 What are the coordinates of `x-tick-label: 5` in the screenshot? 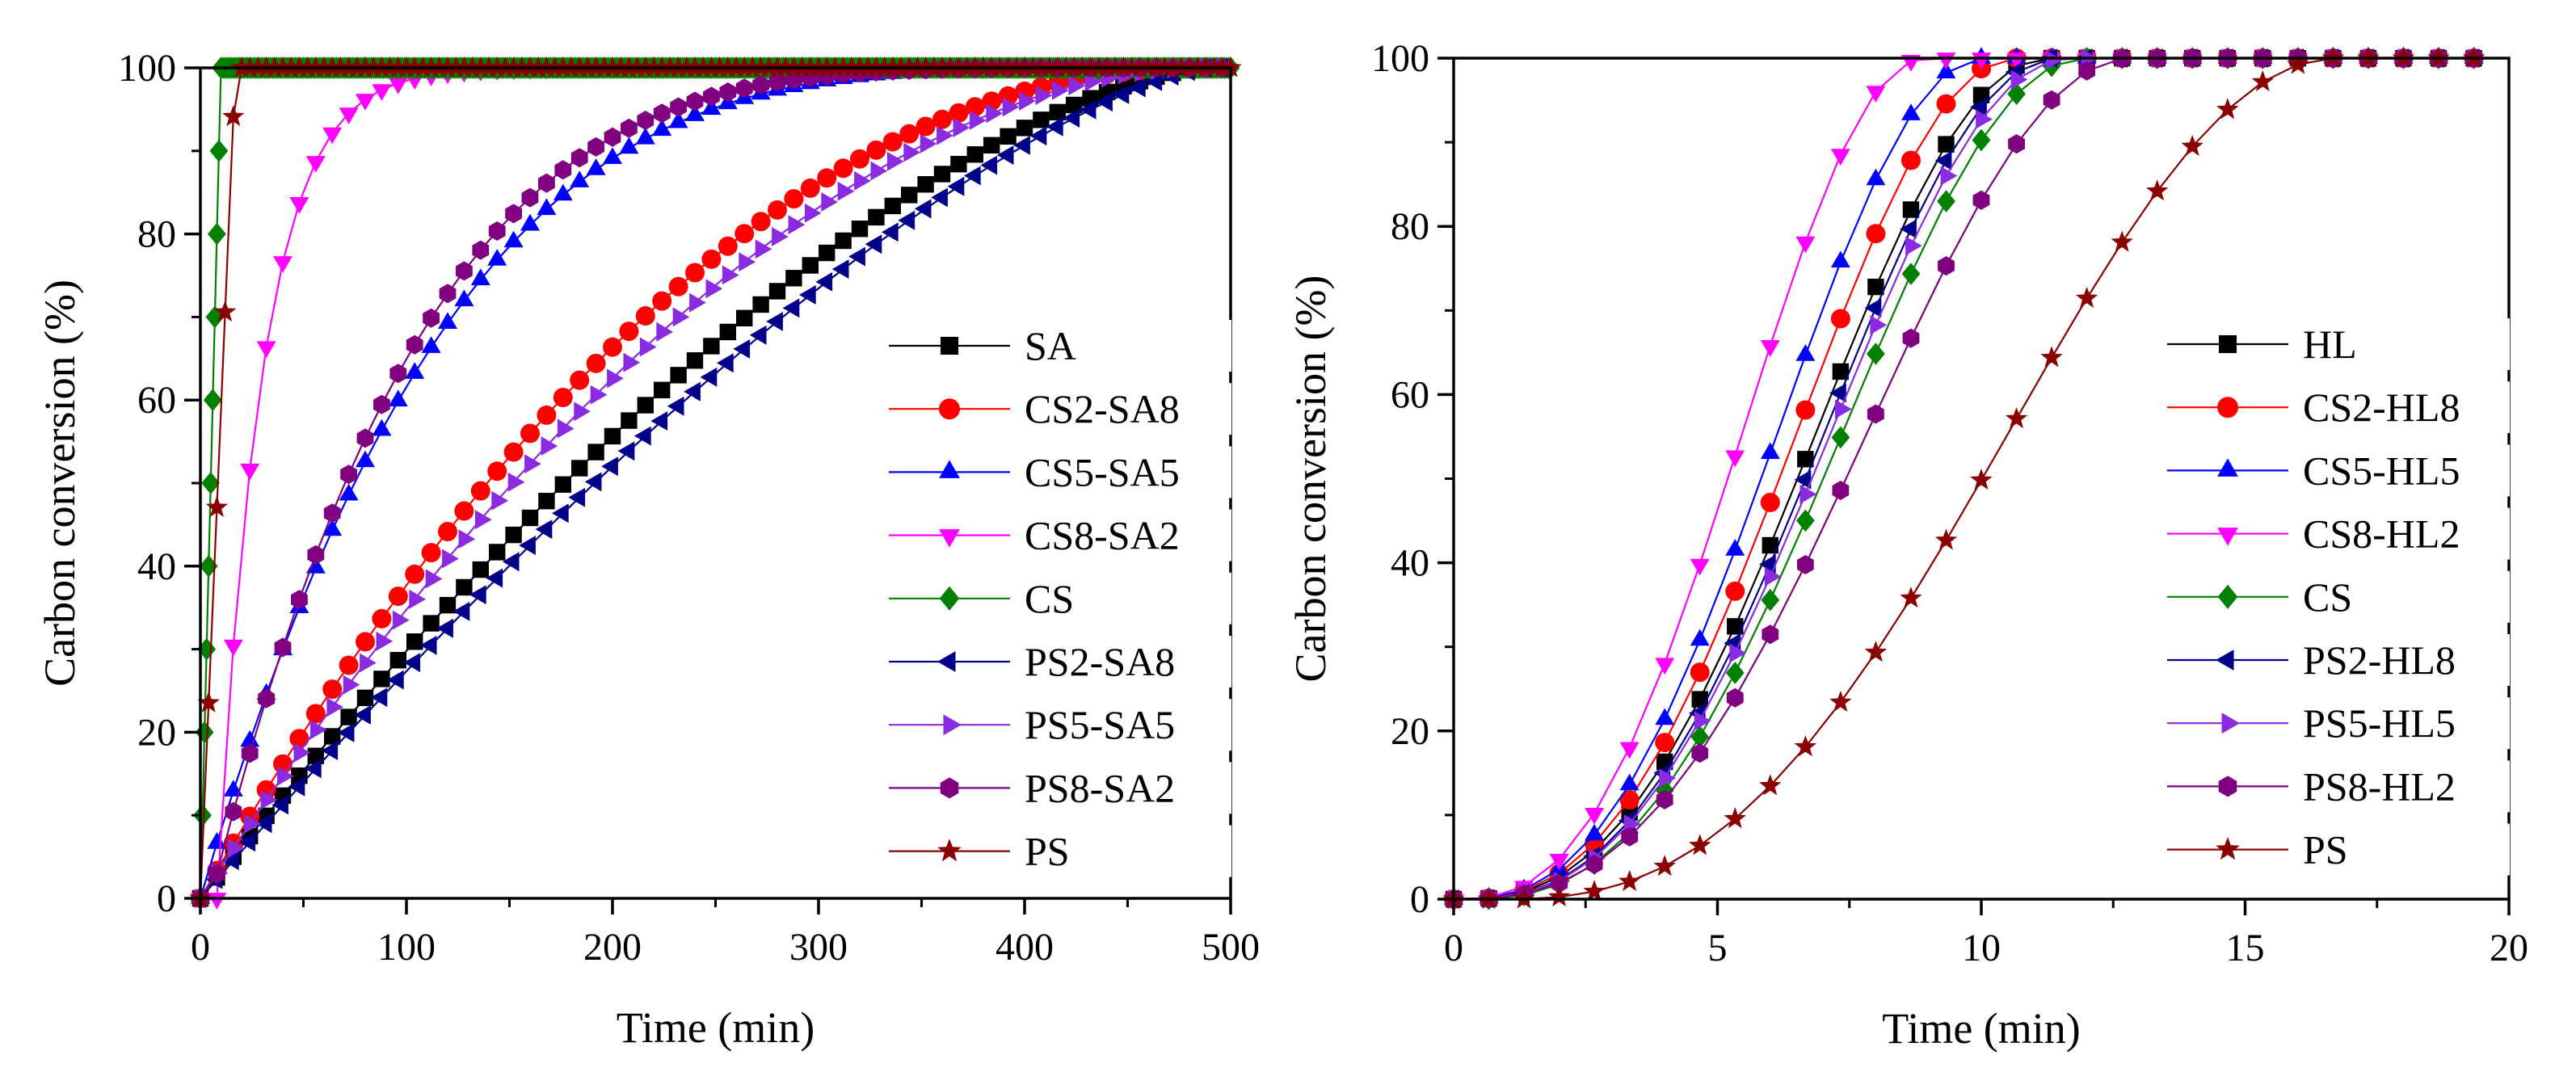 It's located at (1718, 948).